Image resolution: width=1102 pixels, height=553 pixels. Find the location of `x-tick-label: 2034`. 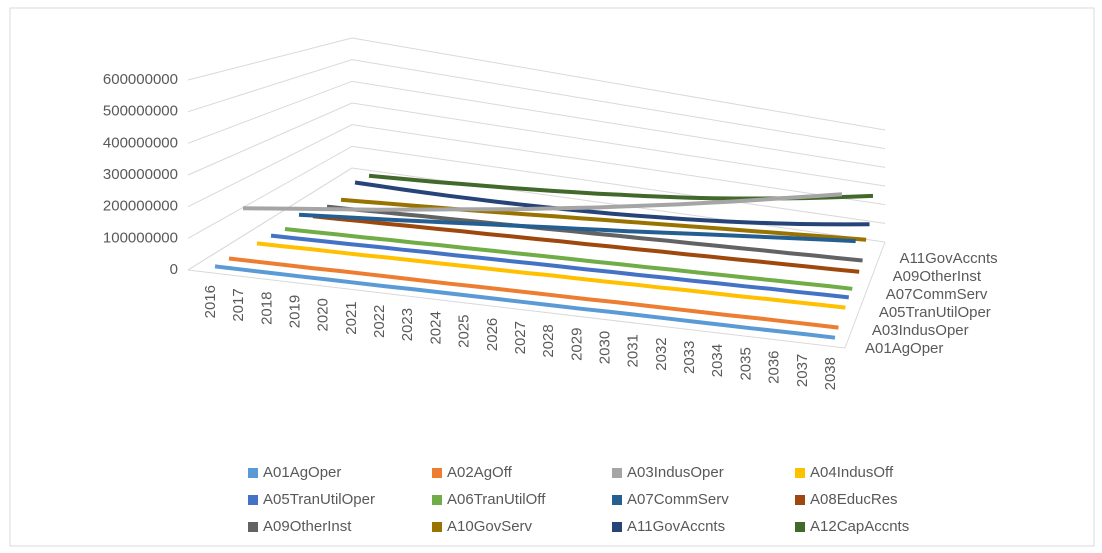

x-tick-label: 2034 is located at coordinates (717, 360).